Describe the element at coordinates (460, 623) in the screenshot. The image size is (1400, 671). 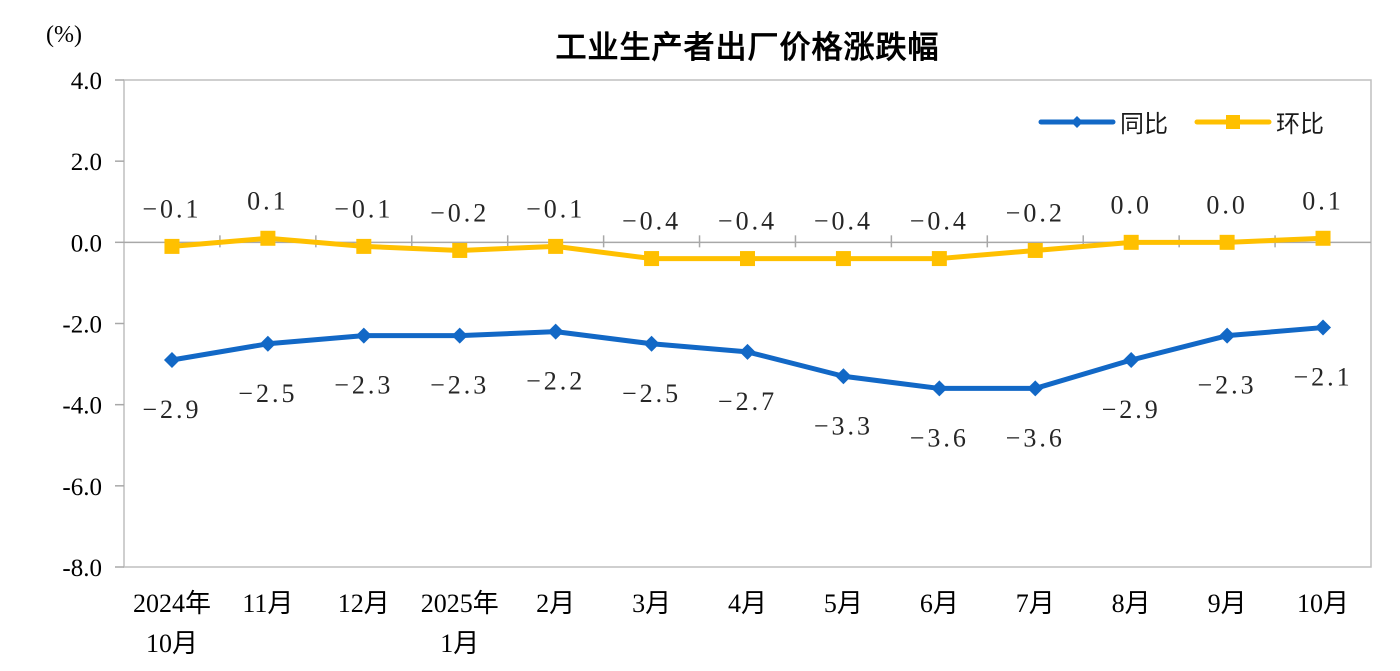
I see `x-axis-label: 2025年 1月` at that location.